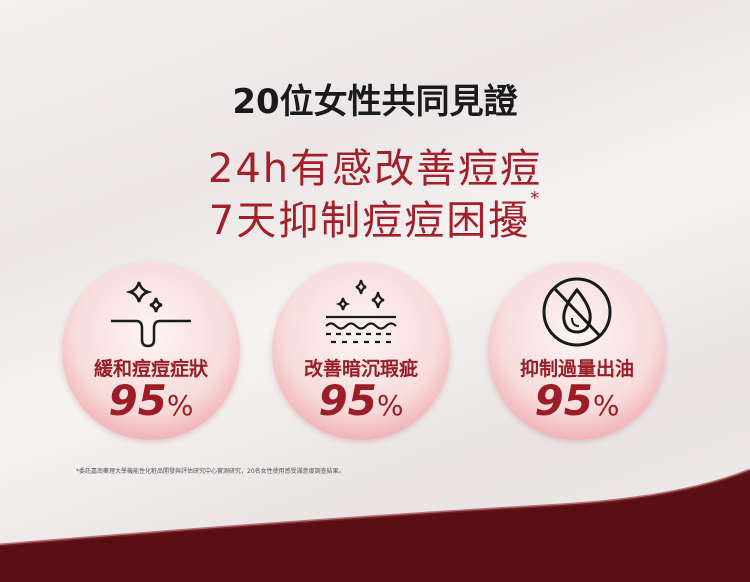  I want to click on badge-label: 緩和痘痘症狀, so click(150, 369).